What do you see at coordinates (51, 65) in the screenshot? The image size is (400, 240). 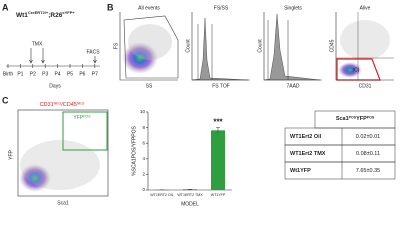 I see `timeline: TMX FACS Days Birth P1 P2 P3 P4 P5 P6 P7` at bounding box center [51, 65].